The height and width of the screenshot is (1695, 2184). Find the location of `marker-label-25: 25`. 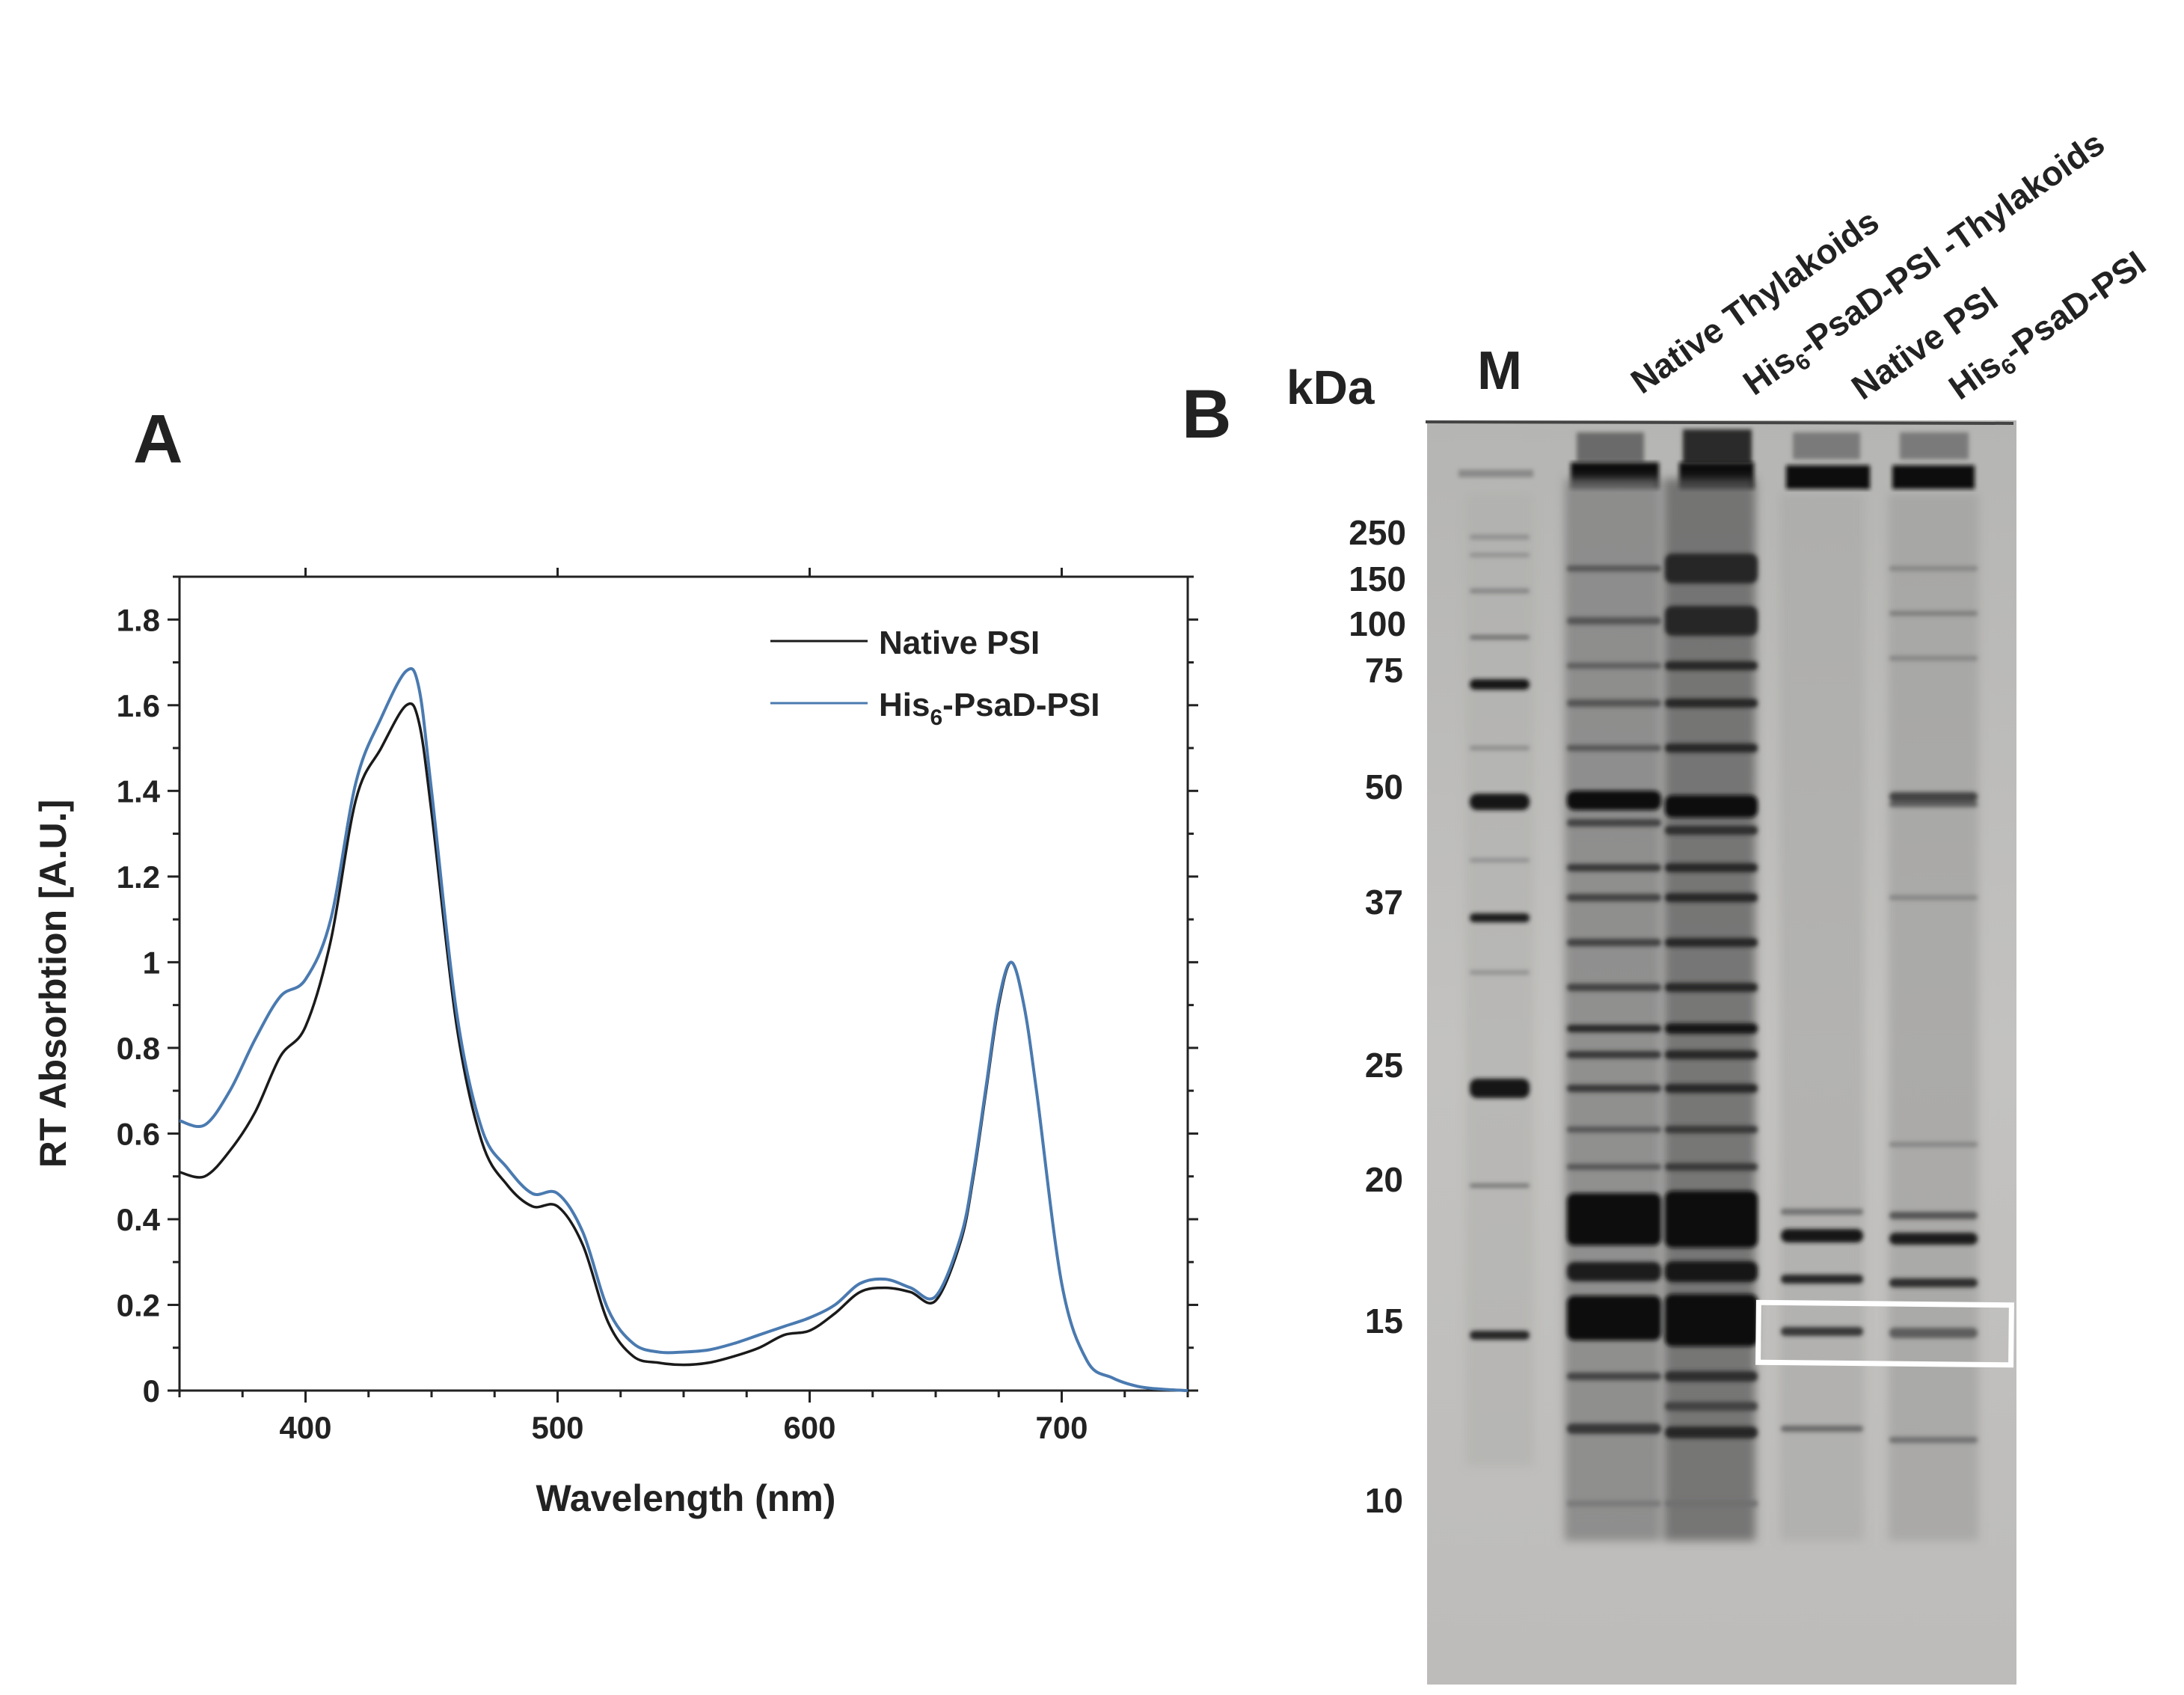

marker-label-25: 25 is located at coordinates (1384, 1065).